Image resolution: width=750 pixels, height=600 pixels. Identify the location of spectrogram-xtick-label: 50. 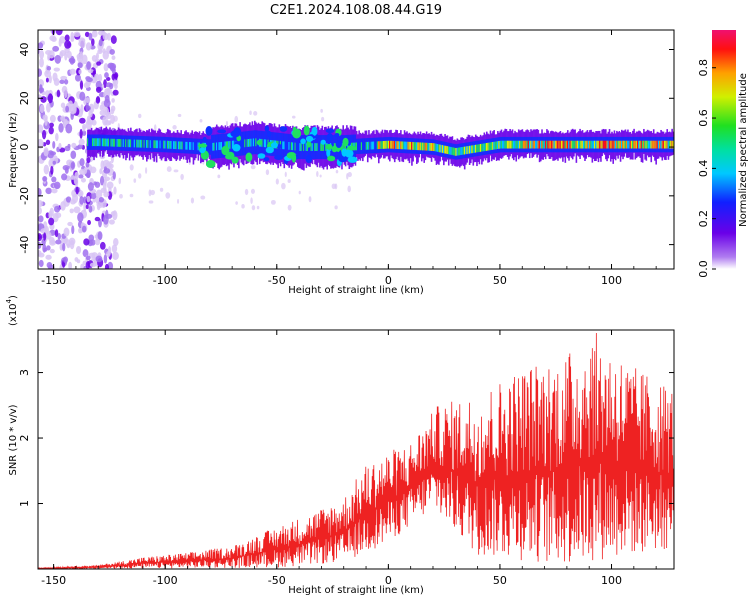
(500, 280).